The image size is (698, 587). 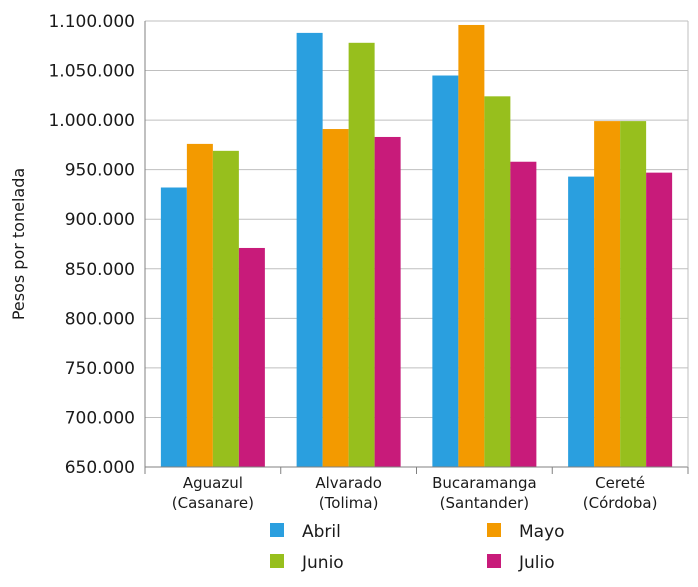 I want to click on y-tick-label: 700.000, so click(x=100, y=418).